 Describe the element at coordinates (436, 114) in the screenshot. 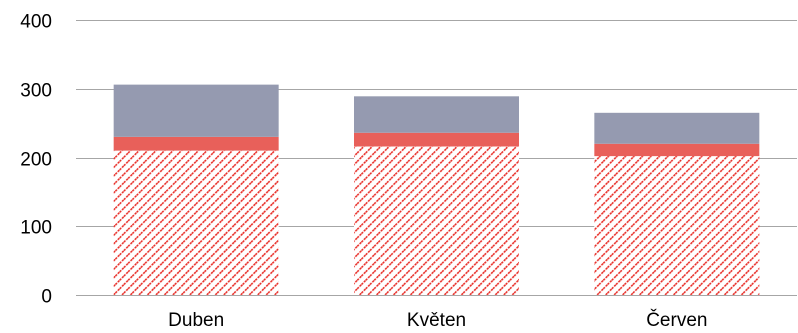

I see `bar-segment-Květen-series-3` at that location.